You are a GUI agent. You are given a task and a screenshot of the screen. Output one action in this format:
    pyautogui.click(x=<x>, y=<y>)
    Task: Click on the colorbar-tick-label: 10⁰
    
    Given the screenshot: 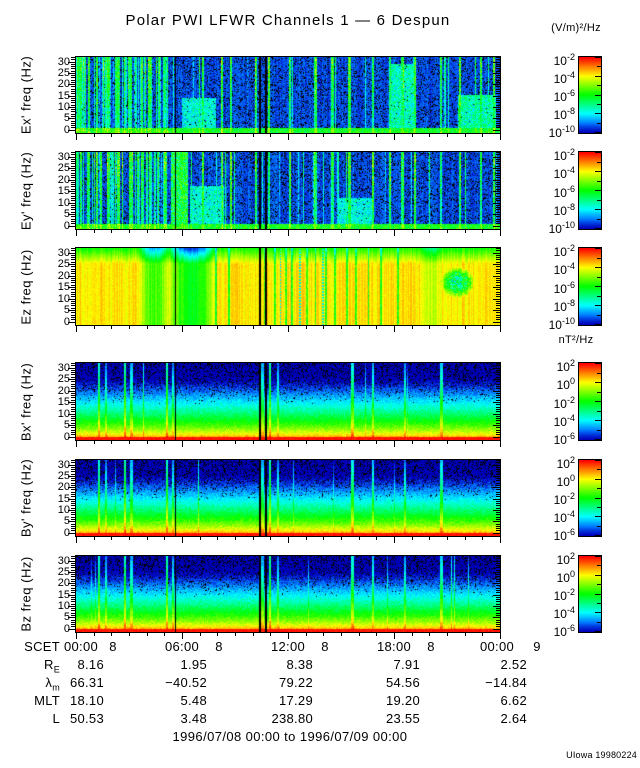 What is the action you would take?
    pyautogui.click(x=565, y=384)
    